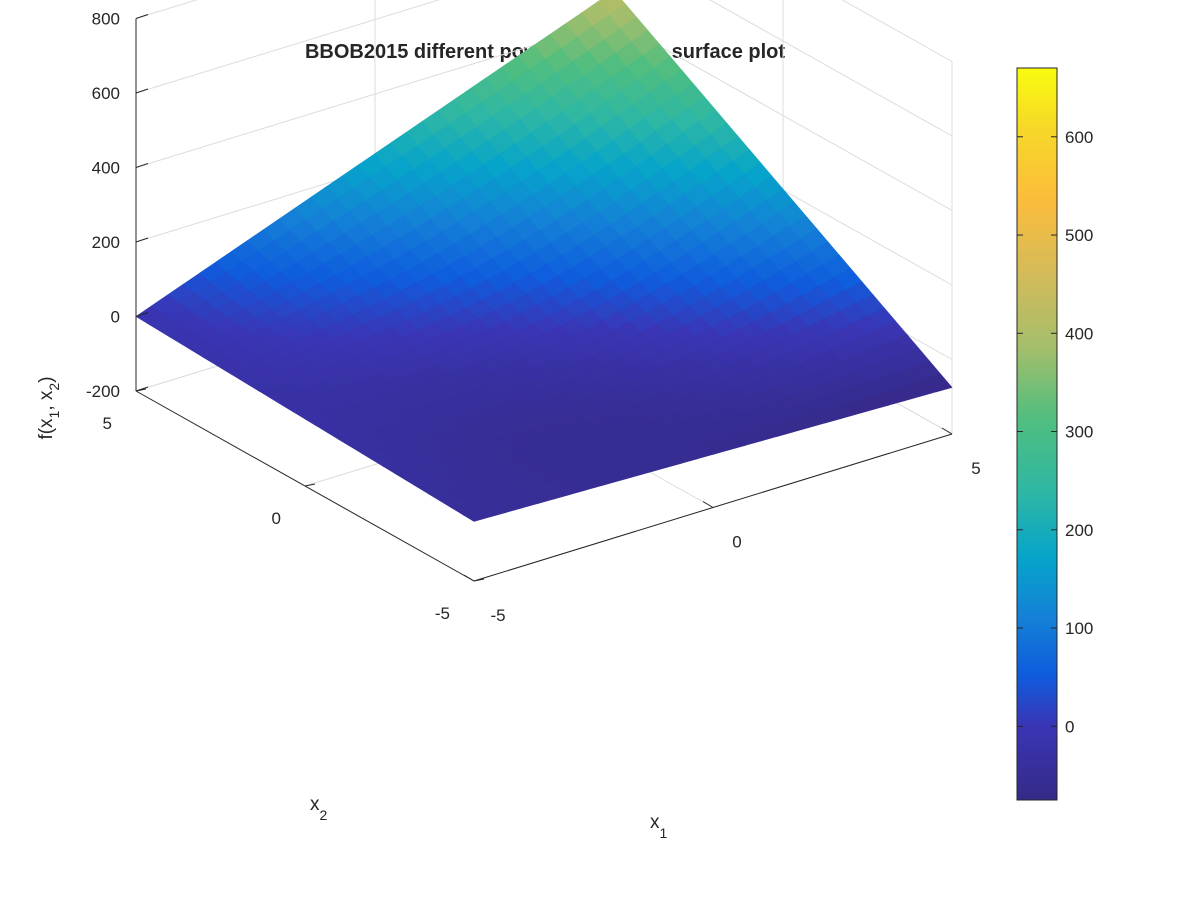 The image size is (1200, 900). What do you see at coordinates (106, 19) in the screenshot?
I see `z-tick-label: 800` at bounding box center [106, 19].